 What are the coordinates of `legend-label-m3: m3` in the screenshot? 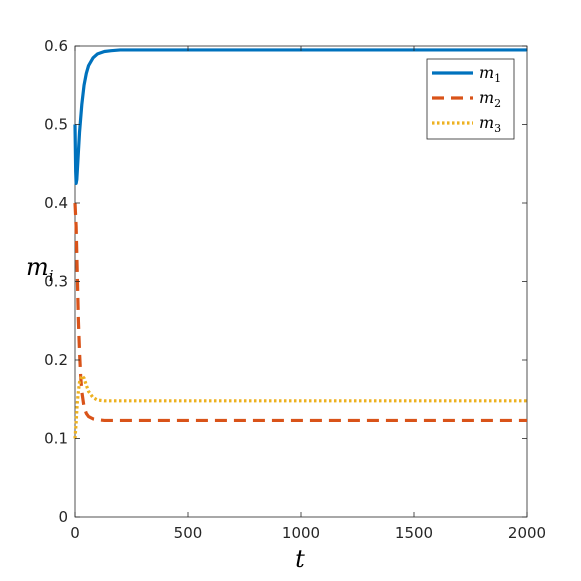 It's located at (490, 124).